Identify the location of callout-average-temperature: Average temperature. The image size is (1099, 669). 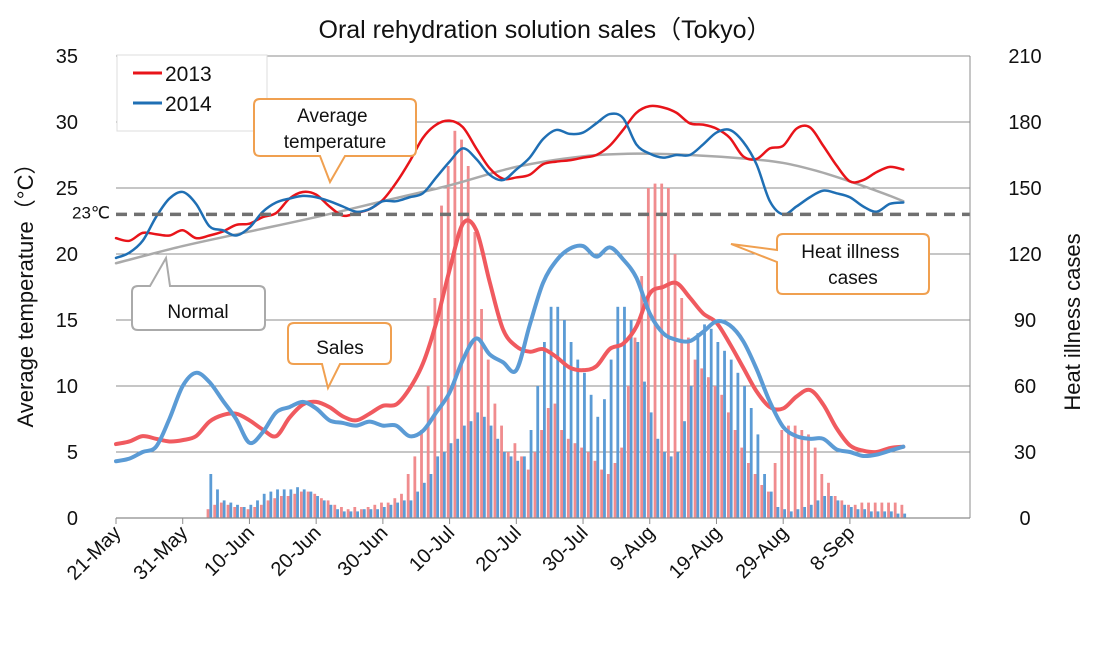
(335, 141).